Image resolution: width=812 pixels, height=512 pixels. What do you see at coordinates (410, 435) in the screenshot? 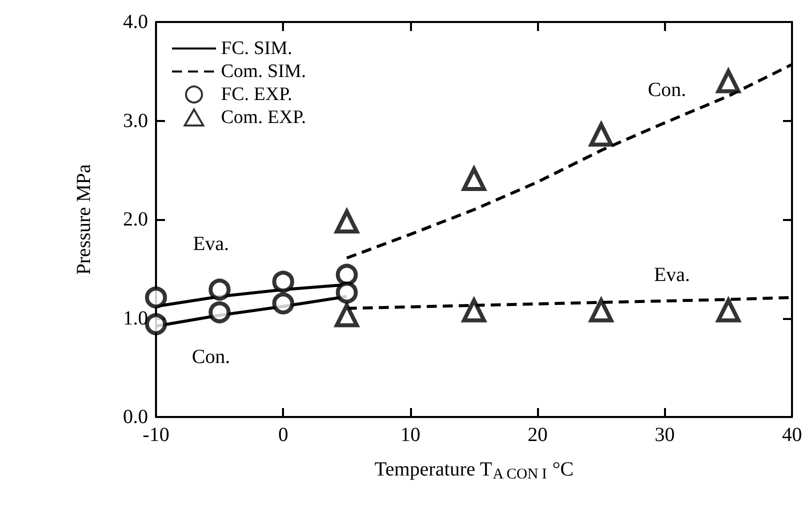
I see `x-tick-label: 10` at bounding box center [410, 435].